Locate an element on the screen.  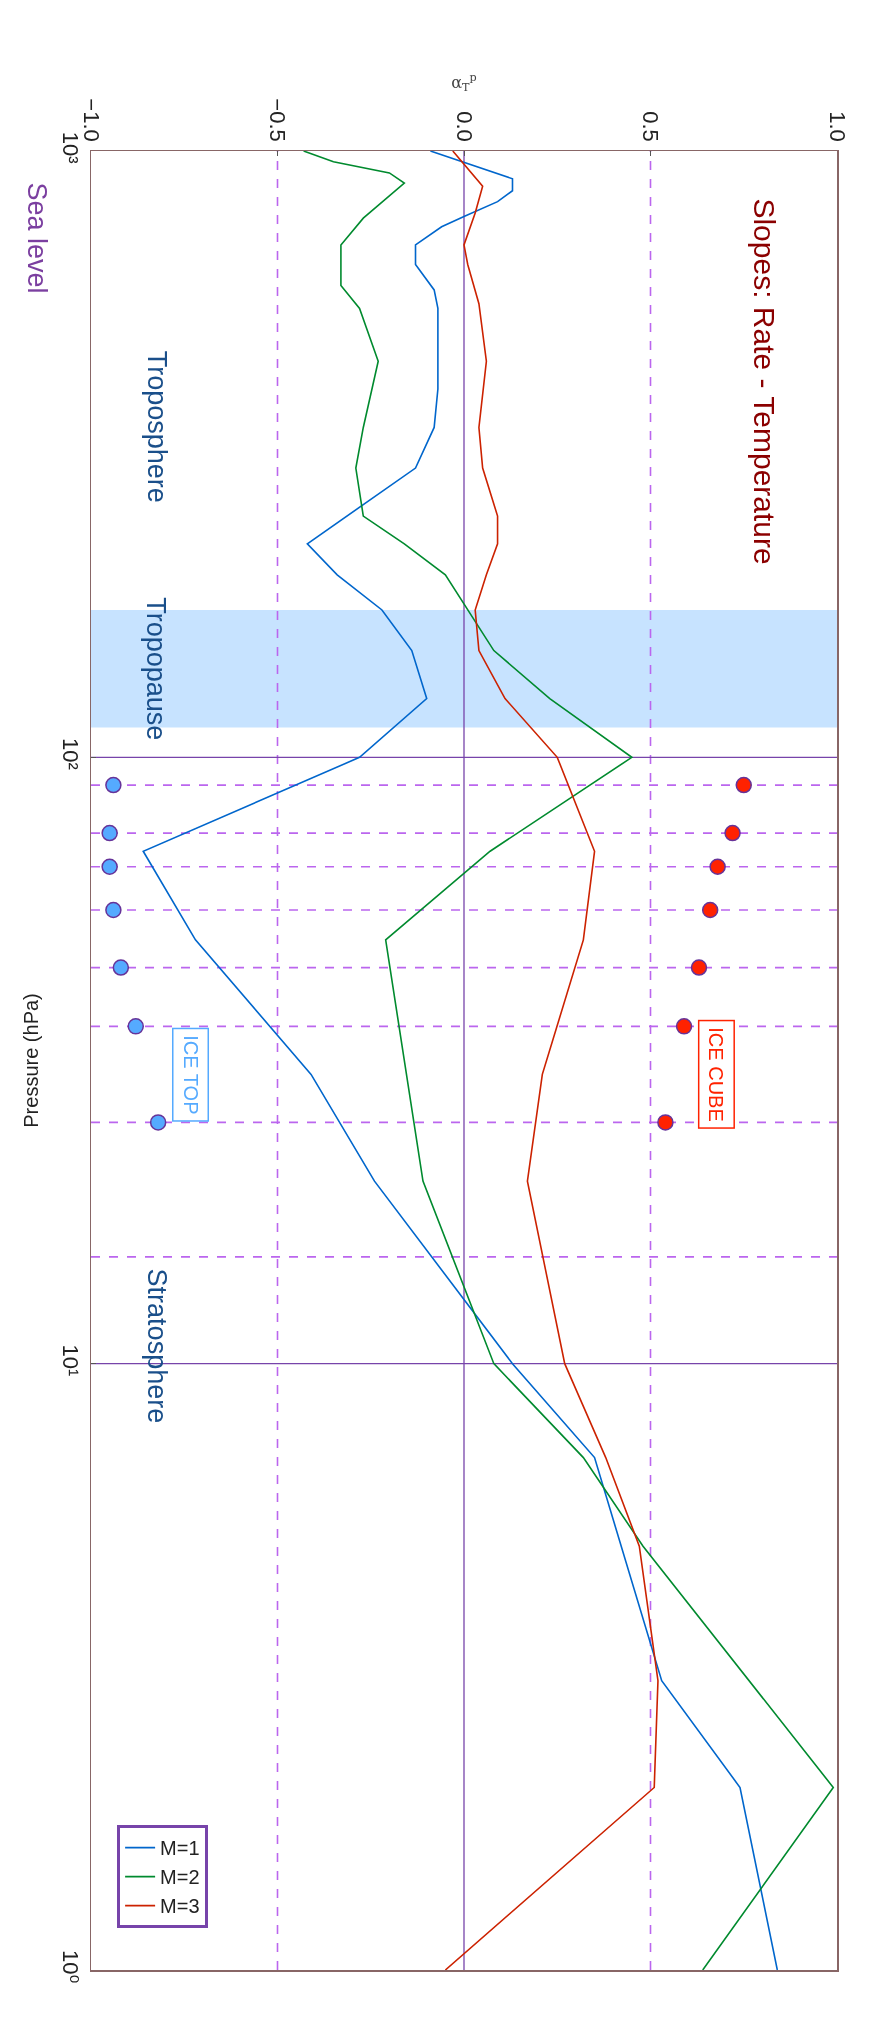
text: ICE TOP is located at coordinates (190, 1075).